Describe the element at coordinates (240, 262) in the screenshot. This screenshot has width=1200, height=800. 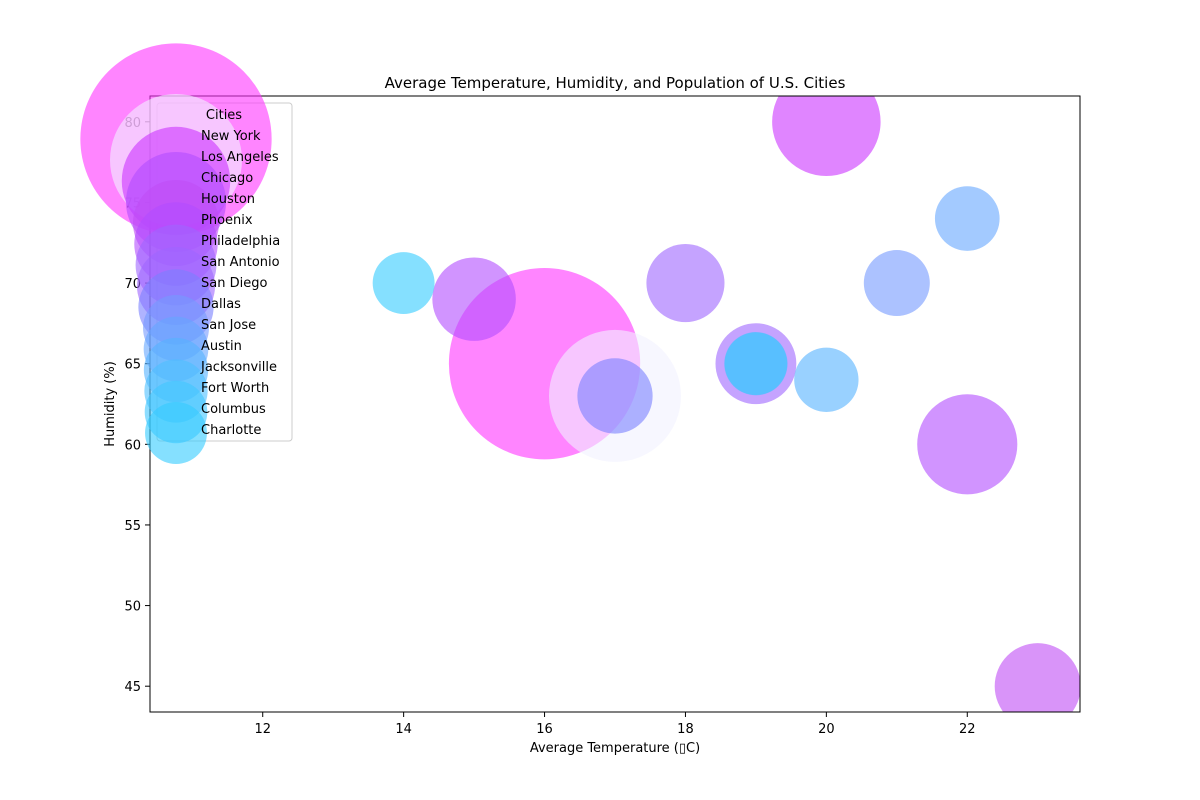
I see `legend-label: San Antonio` at that location.